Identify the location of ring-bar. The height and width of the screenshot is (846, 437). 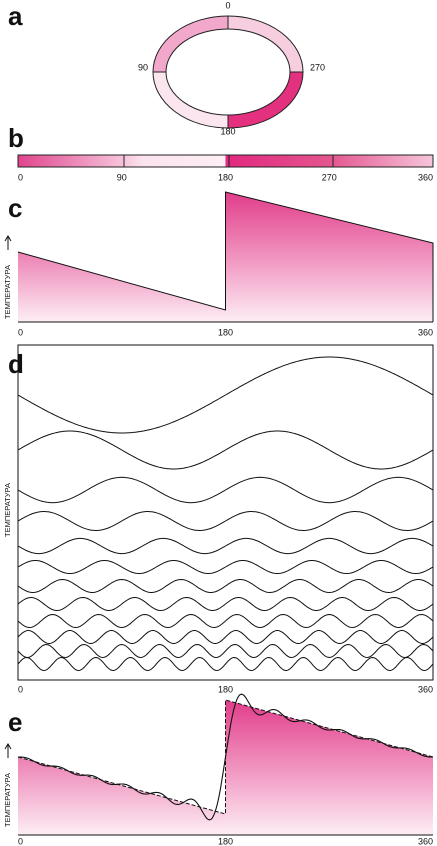
(225, 161).